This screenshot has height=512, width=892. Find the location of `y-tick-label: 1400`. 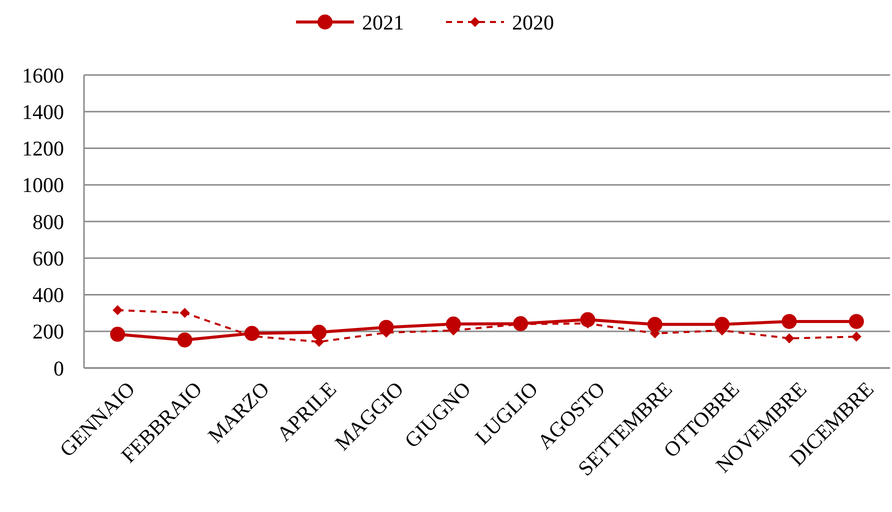

y-tick-label: 1400 is located at coordinates (43, 112).